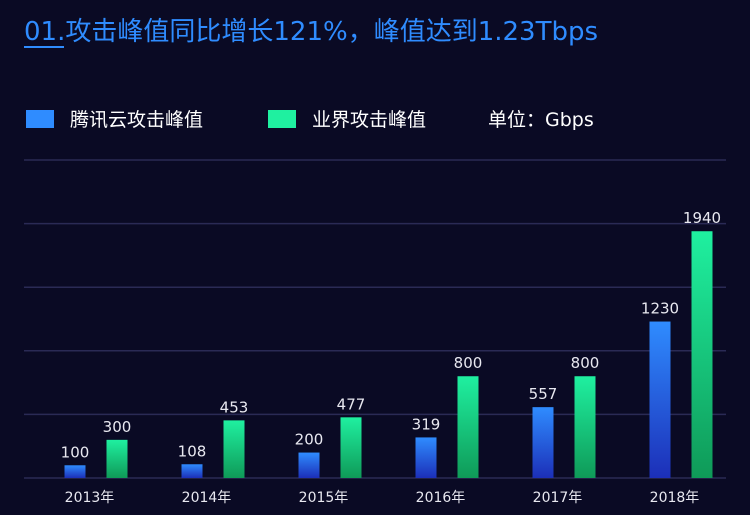 The height and width of the screenshot is (515, 750). Describe the element at coordinates (369, 120) in the screenshot. I see `legend-label-industry: 业界攻击峰值` at that location.